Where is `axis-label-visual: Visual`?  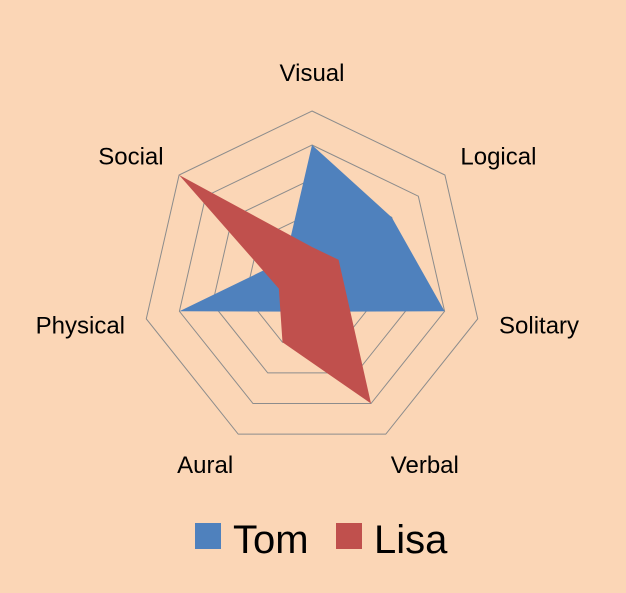
axis-label-visual: Visual is located at coordinates (312, 73).